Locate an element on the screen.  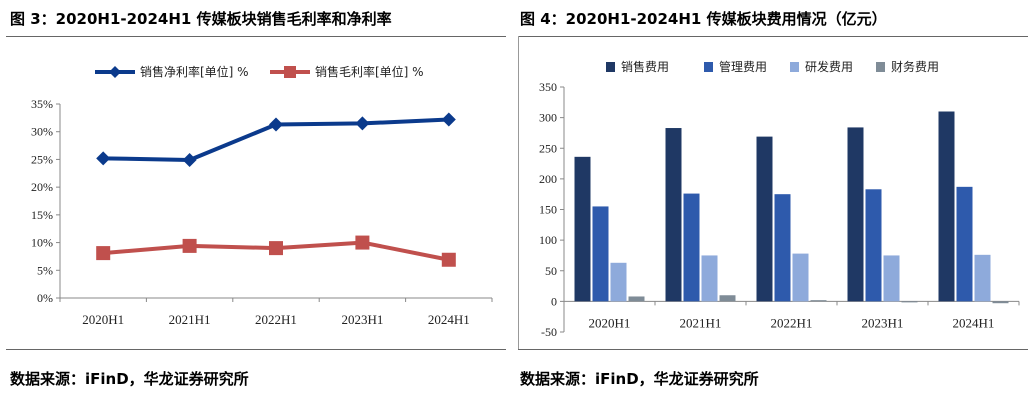
top-rule-left is located at coordinates (256, 36).